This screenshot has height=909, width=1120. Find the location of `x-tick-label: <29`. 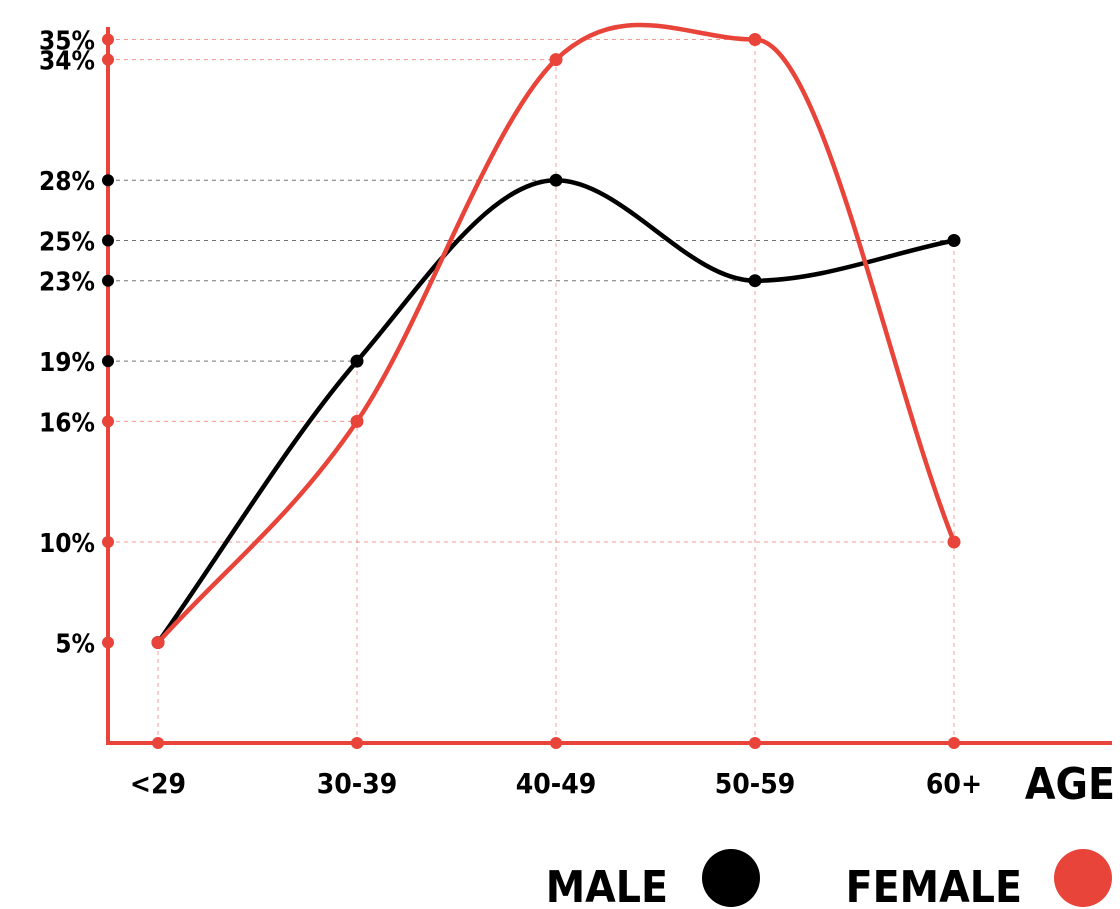

x-tick-label: <29 is located at coordinates (158, 783).